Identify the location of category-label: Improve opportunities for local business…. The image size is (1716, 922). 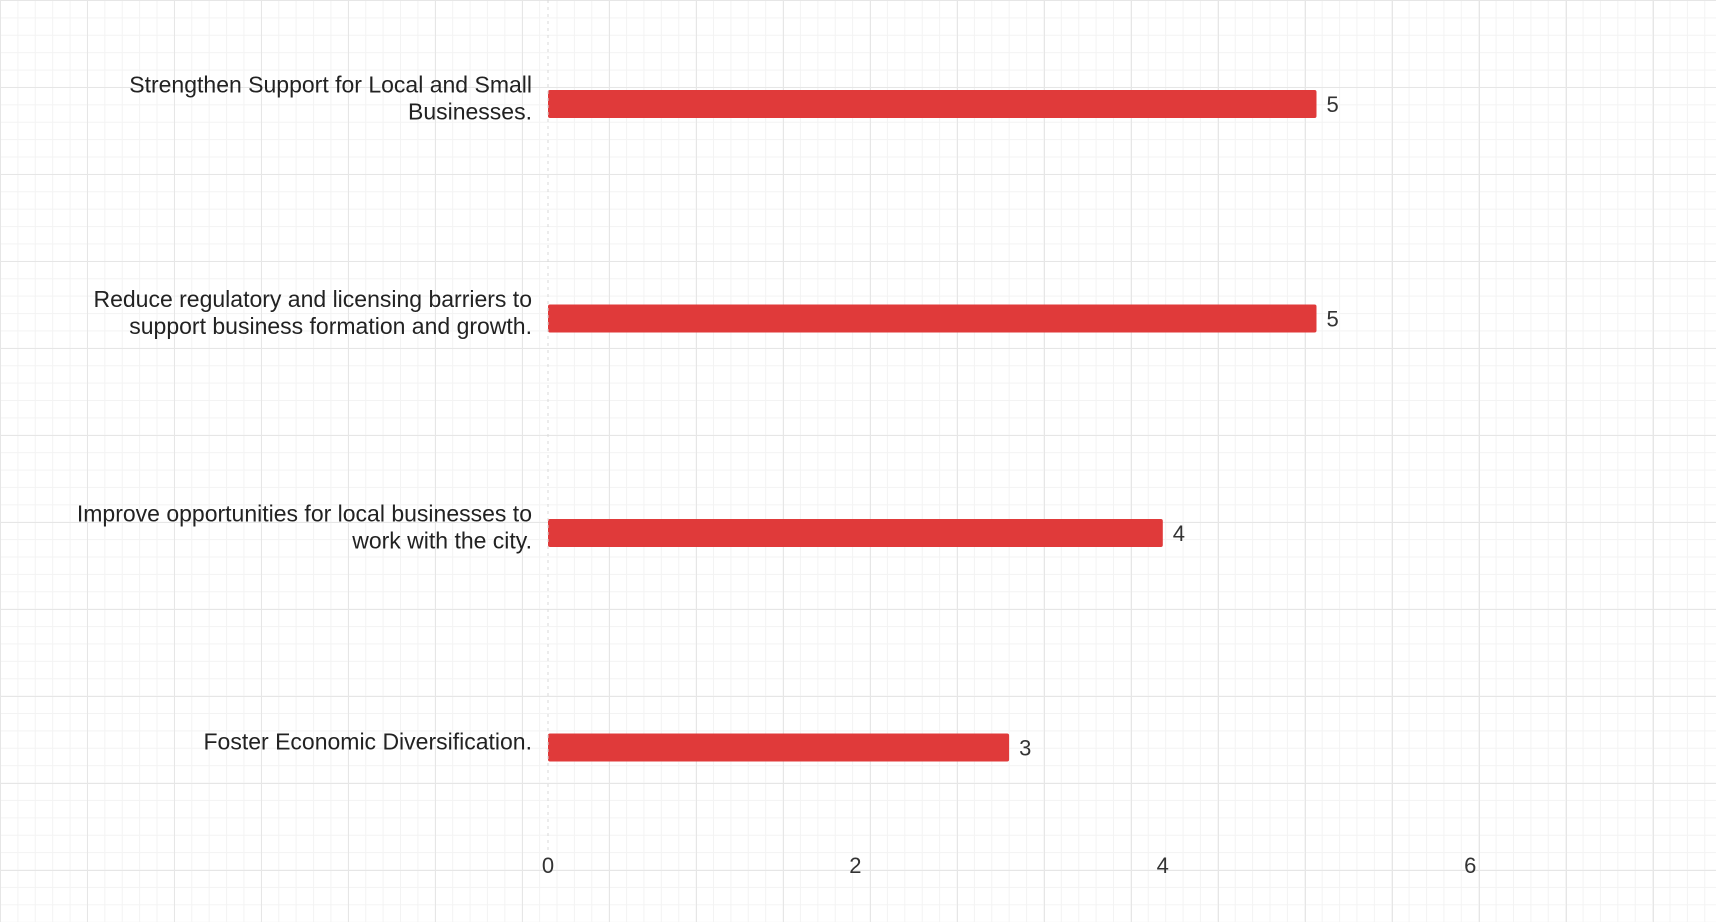
(304, 514).